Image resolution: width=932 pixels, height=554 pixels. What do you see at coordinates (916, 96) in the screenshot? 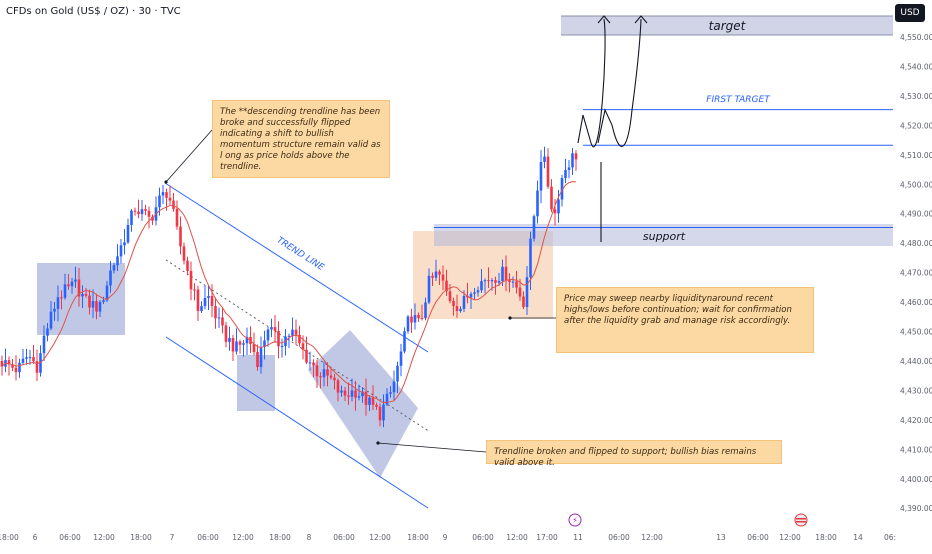
I see `price-axis-label: 4,530.000` at bounding box center [916, 96].